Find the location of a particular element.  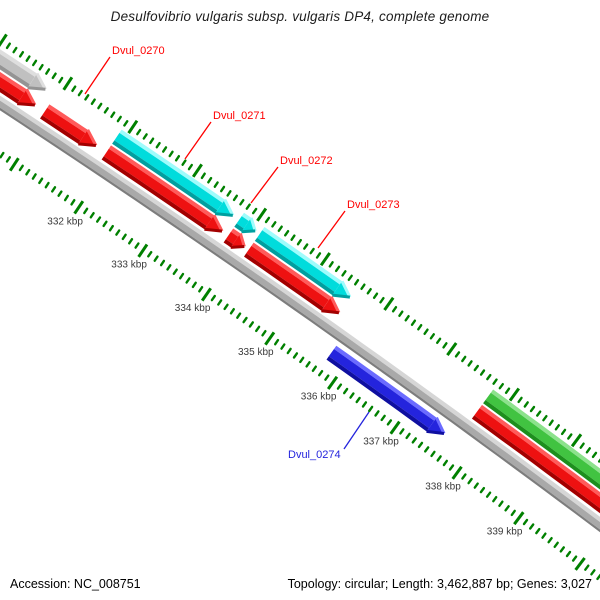

ruler-label-338-kbp: 338 kbp is located at coordinates (443, 486).